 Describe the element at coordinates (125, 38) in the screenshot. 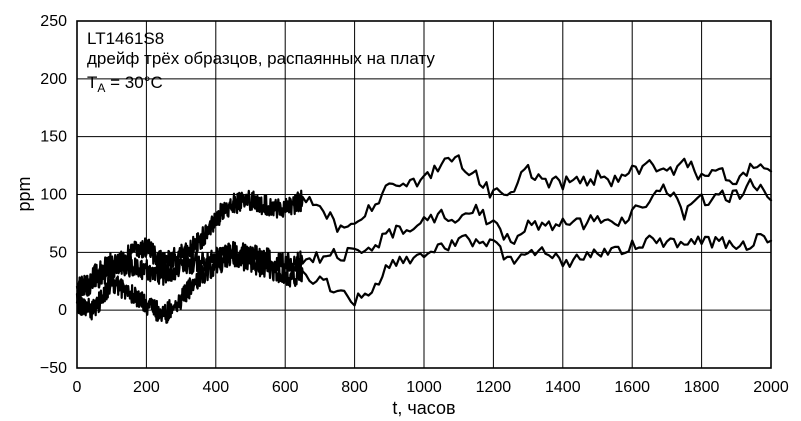

I see `annotation-model: LT1461S8` at that location.